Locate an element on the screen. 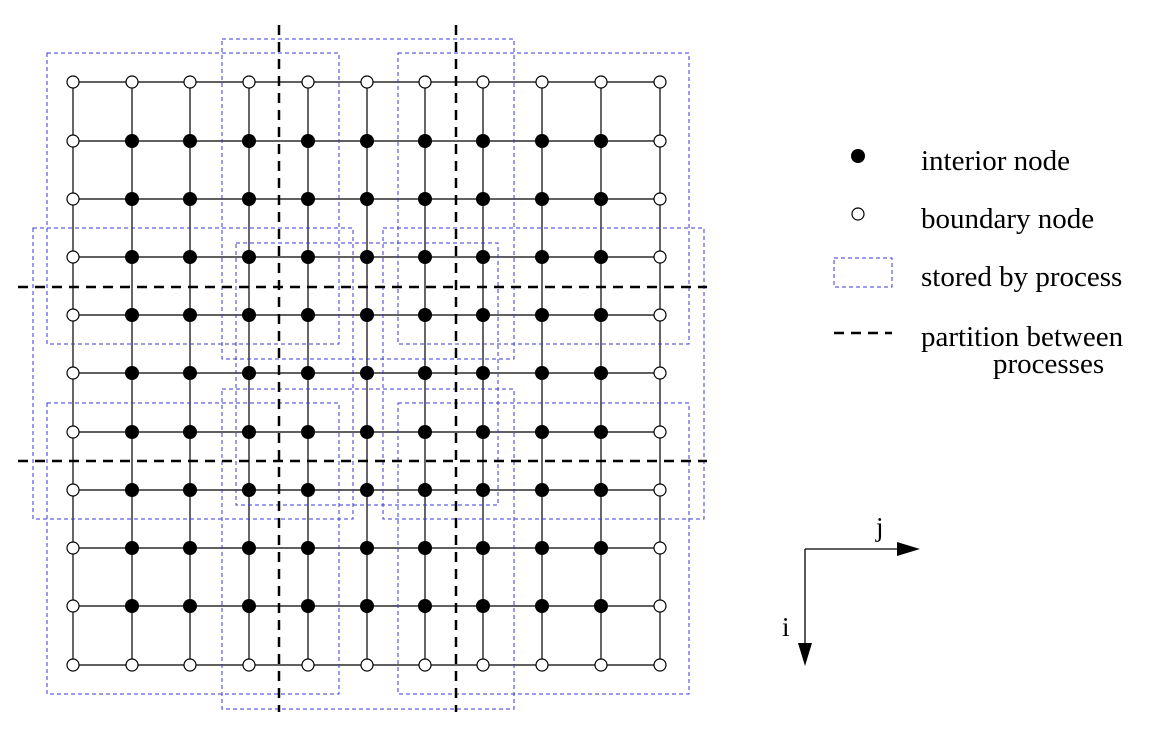  j-arrowhead-icon is located at coordinates (908, 549).